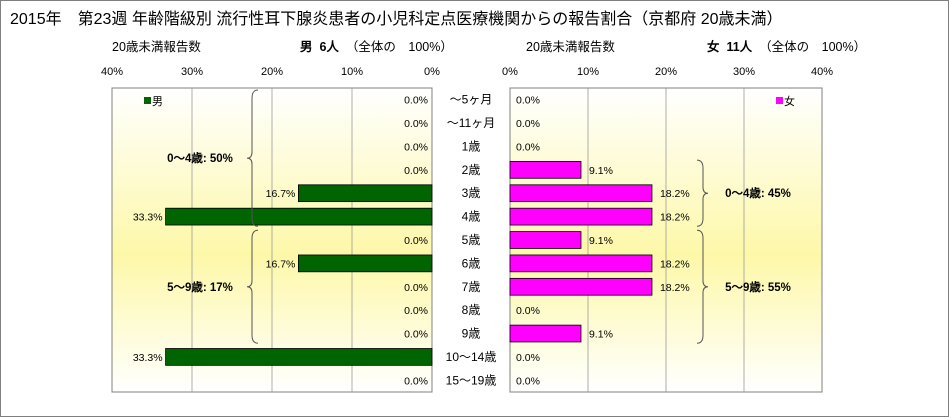 This screenshot has width=949, height=417. Describe the element at coordinates (112, 72) in the screenshot. I see `male-tick-label: 40%` at that location.